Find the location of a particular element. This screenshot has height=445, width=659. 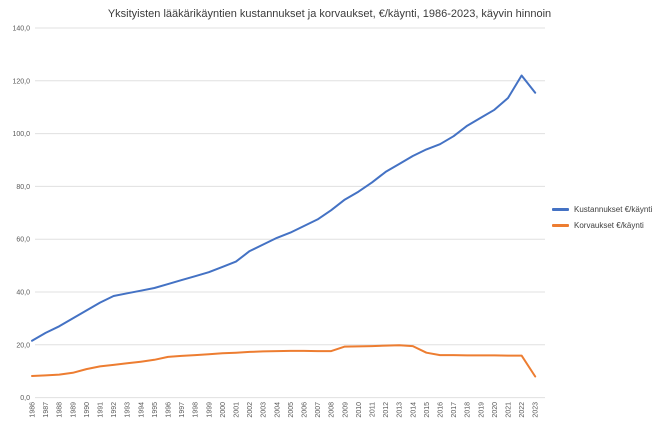

x-tick-label-1990: 1990 is located at coordinates (87, 410).